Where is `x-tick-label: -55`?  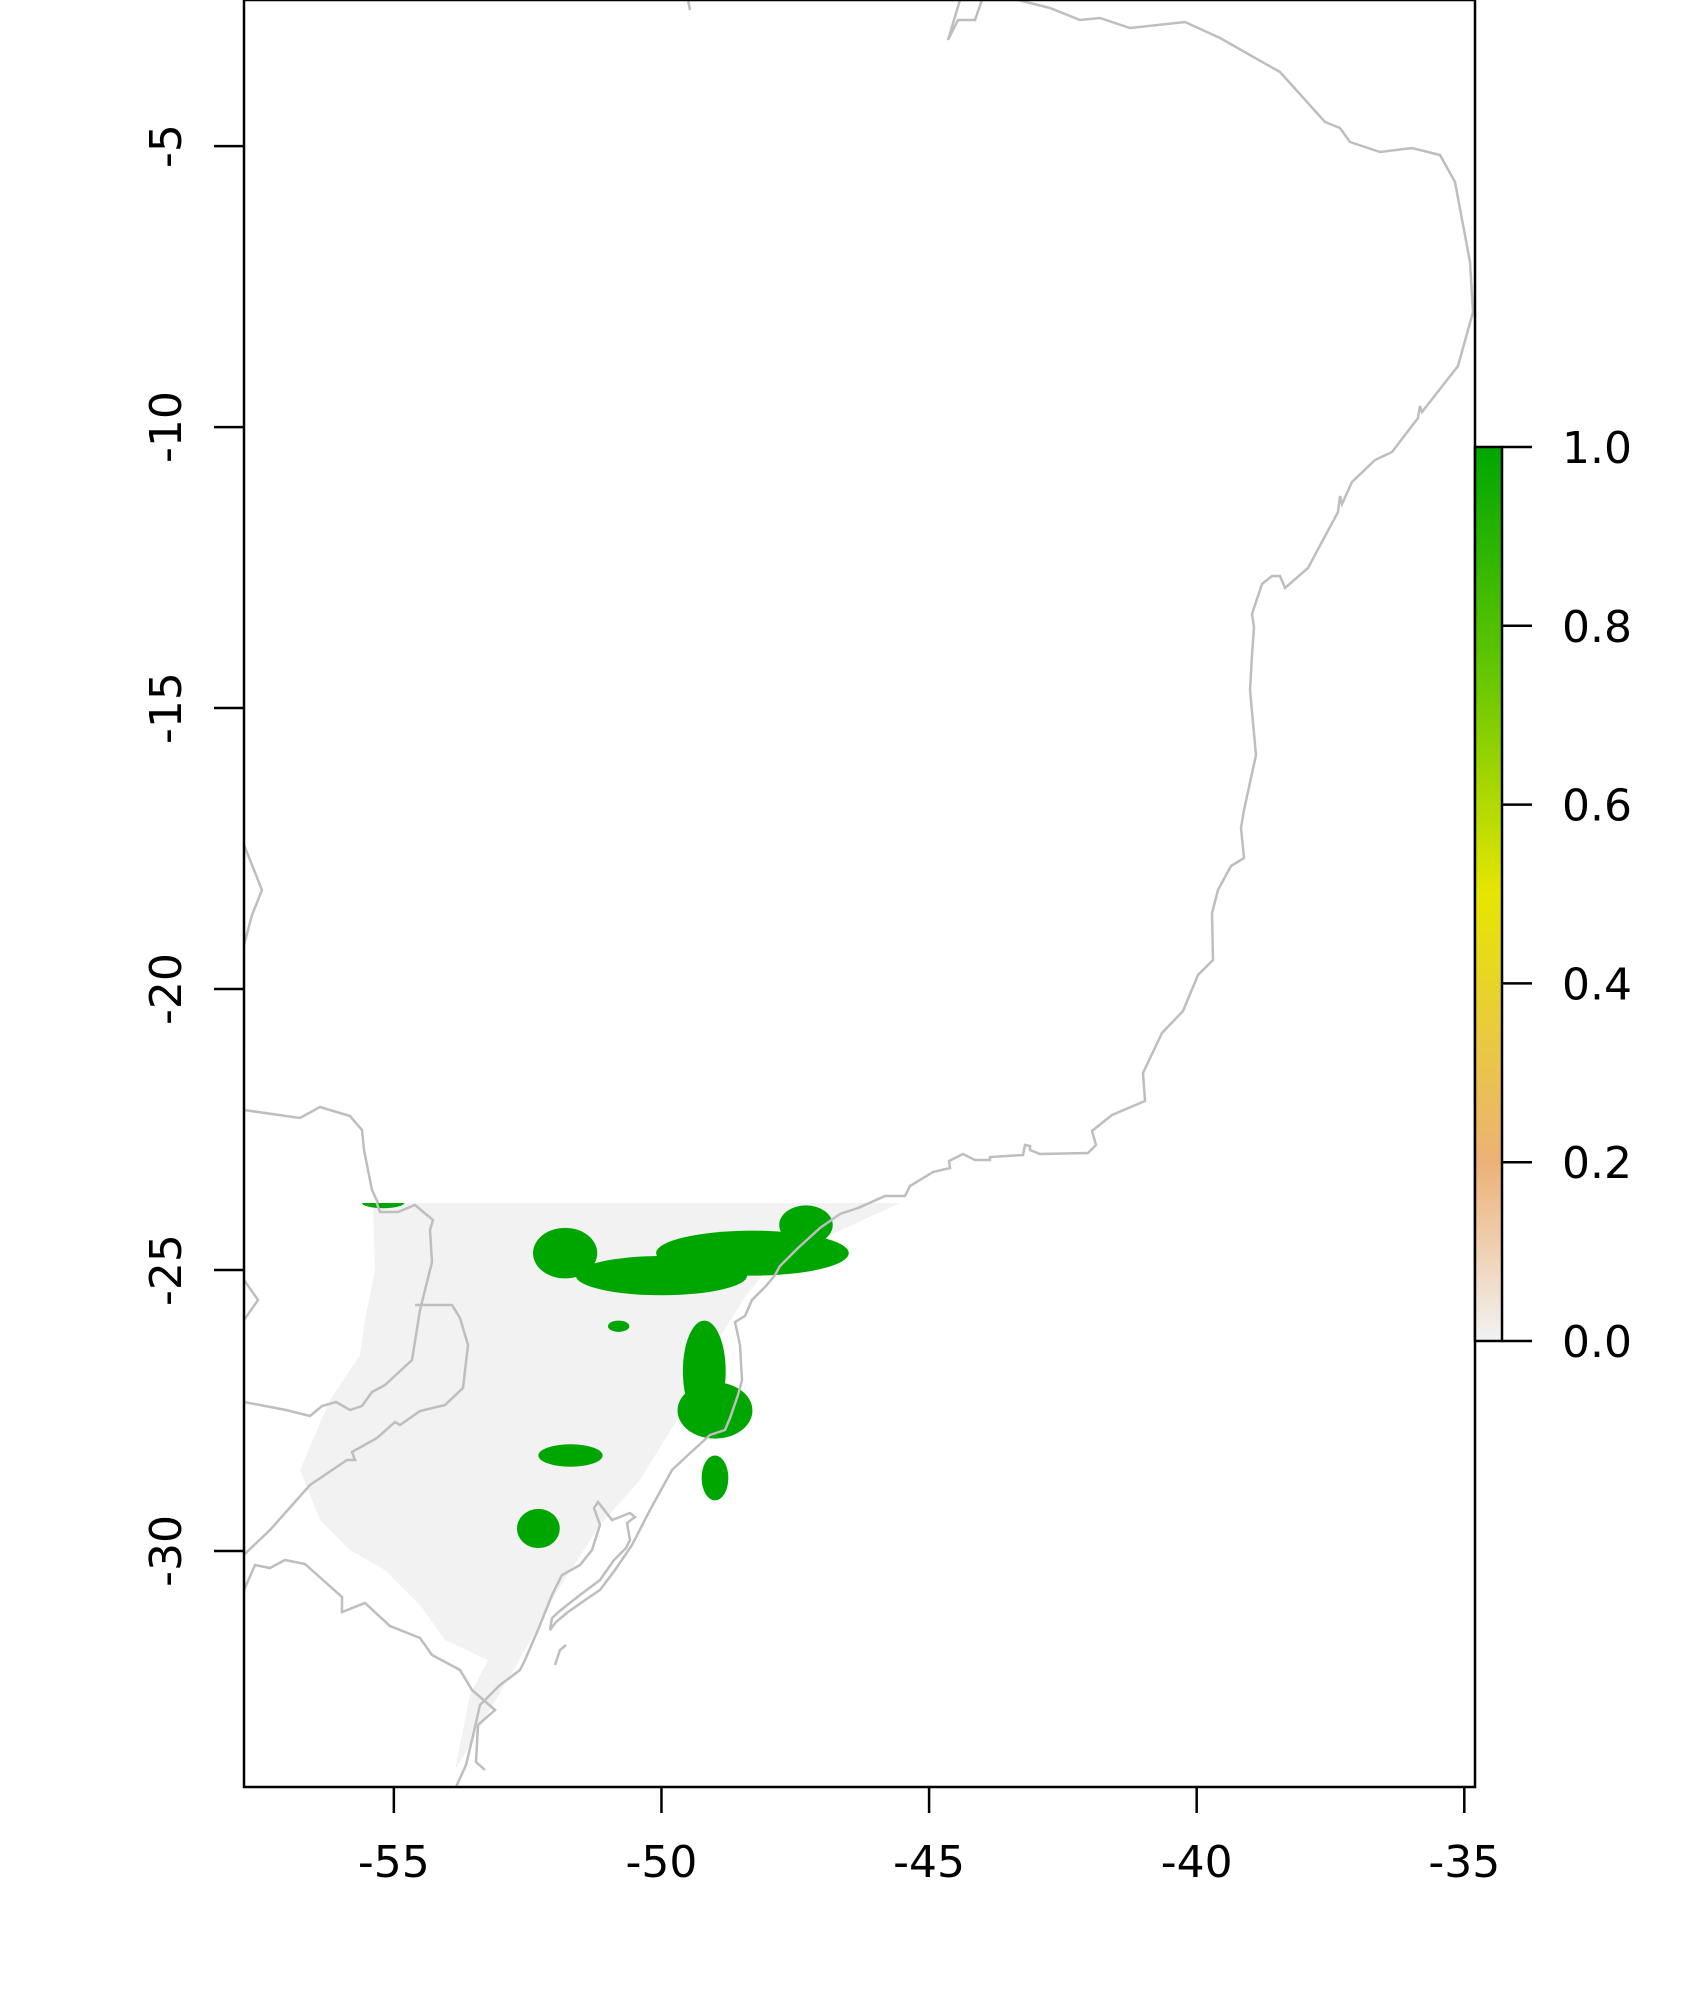
x-tick-label: -55 is located at coordinates (394, 1862).